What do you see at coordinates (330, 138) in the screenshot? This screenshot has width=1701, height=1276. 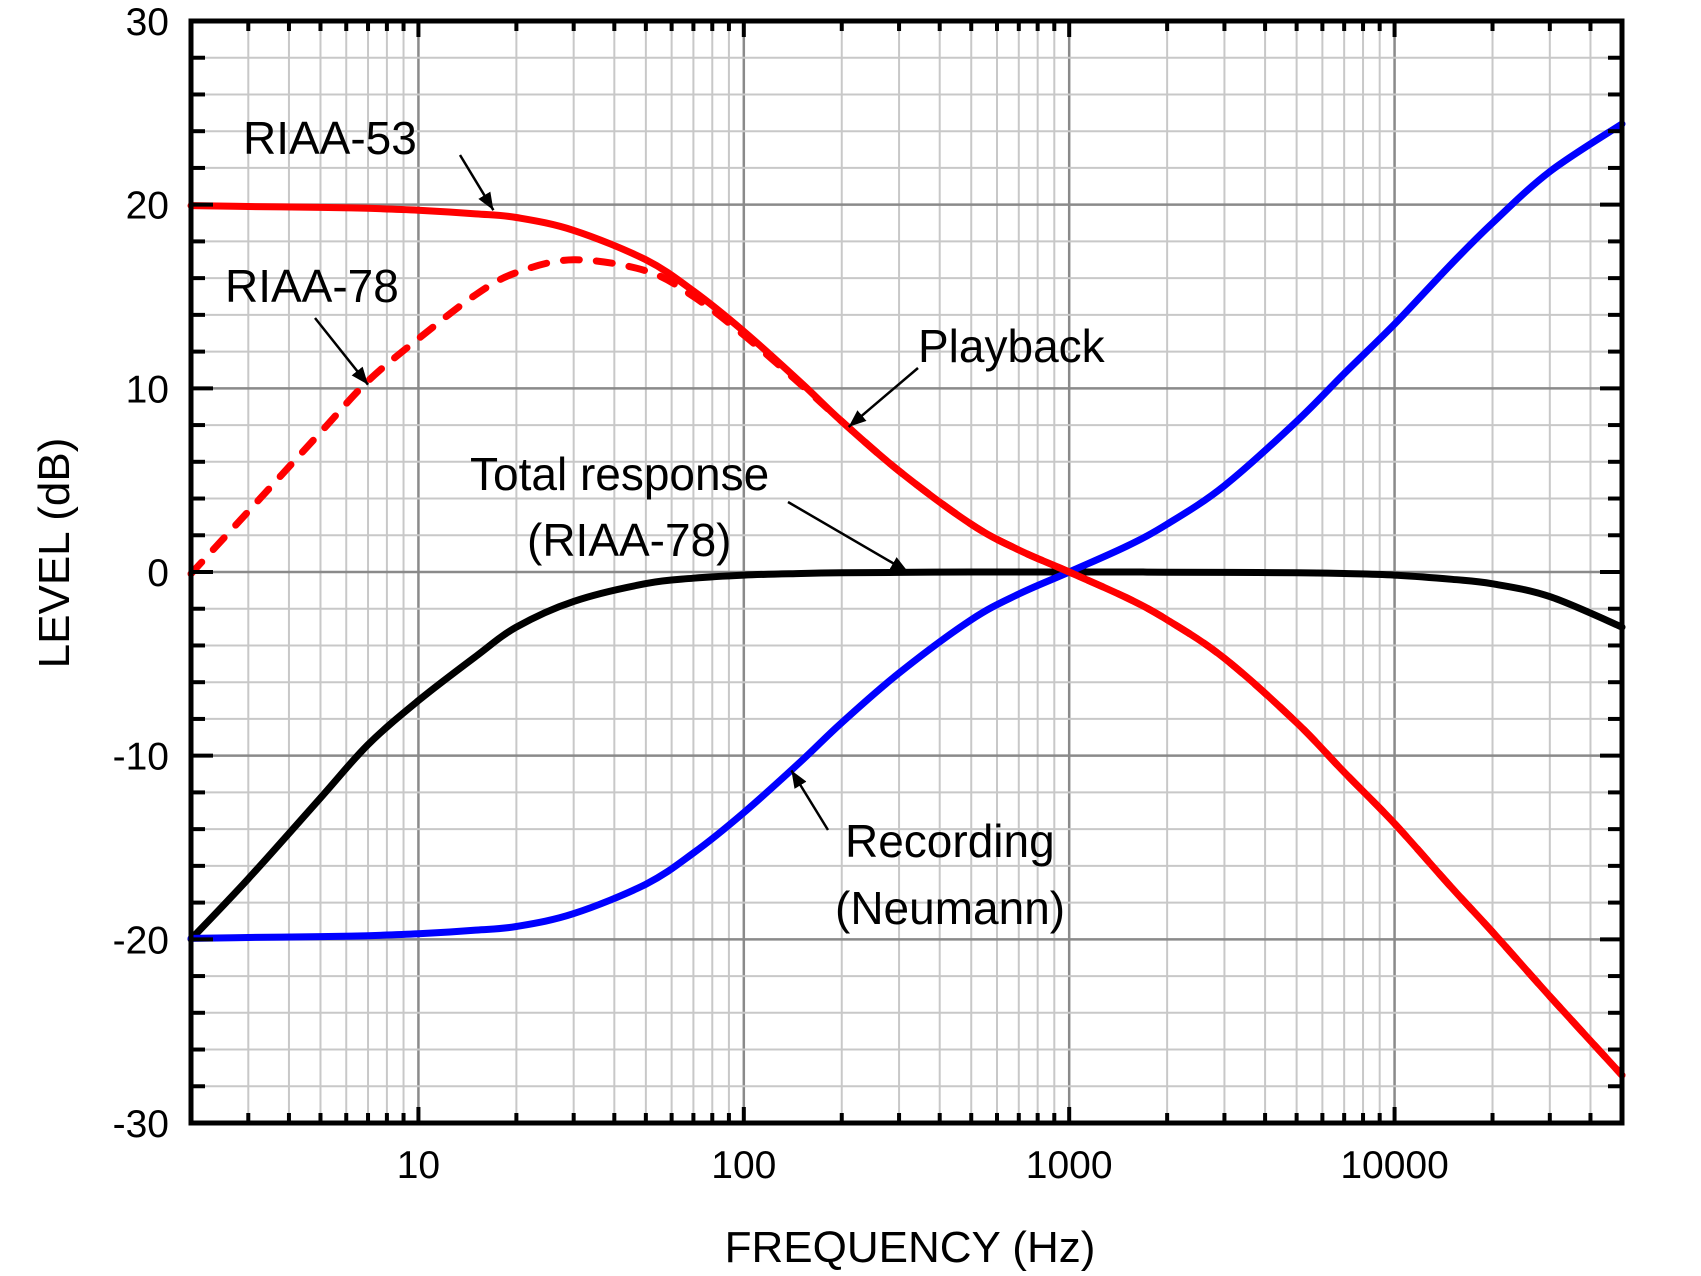 I see `annotation-label: RIAA-53` at bounding box center [330, 138].